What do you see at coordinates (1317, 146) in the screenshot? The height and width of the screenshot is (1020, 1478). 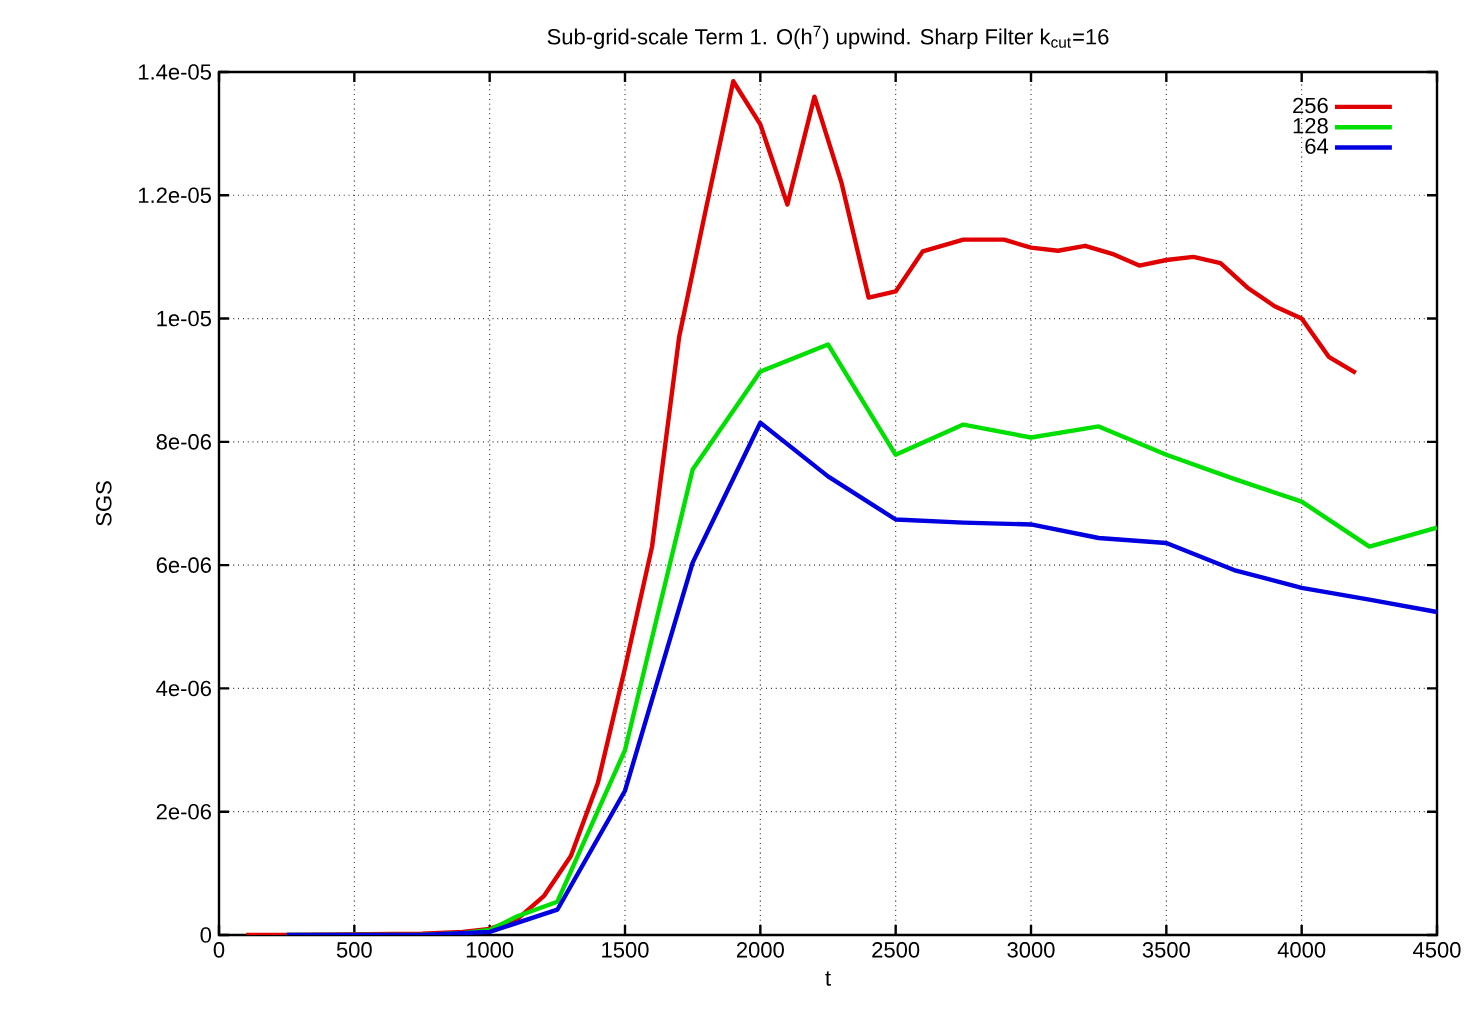 I see `legend-label: 64` at bounding box center [1317, 146].